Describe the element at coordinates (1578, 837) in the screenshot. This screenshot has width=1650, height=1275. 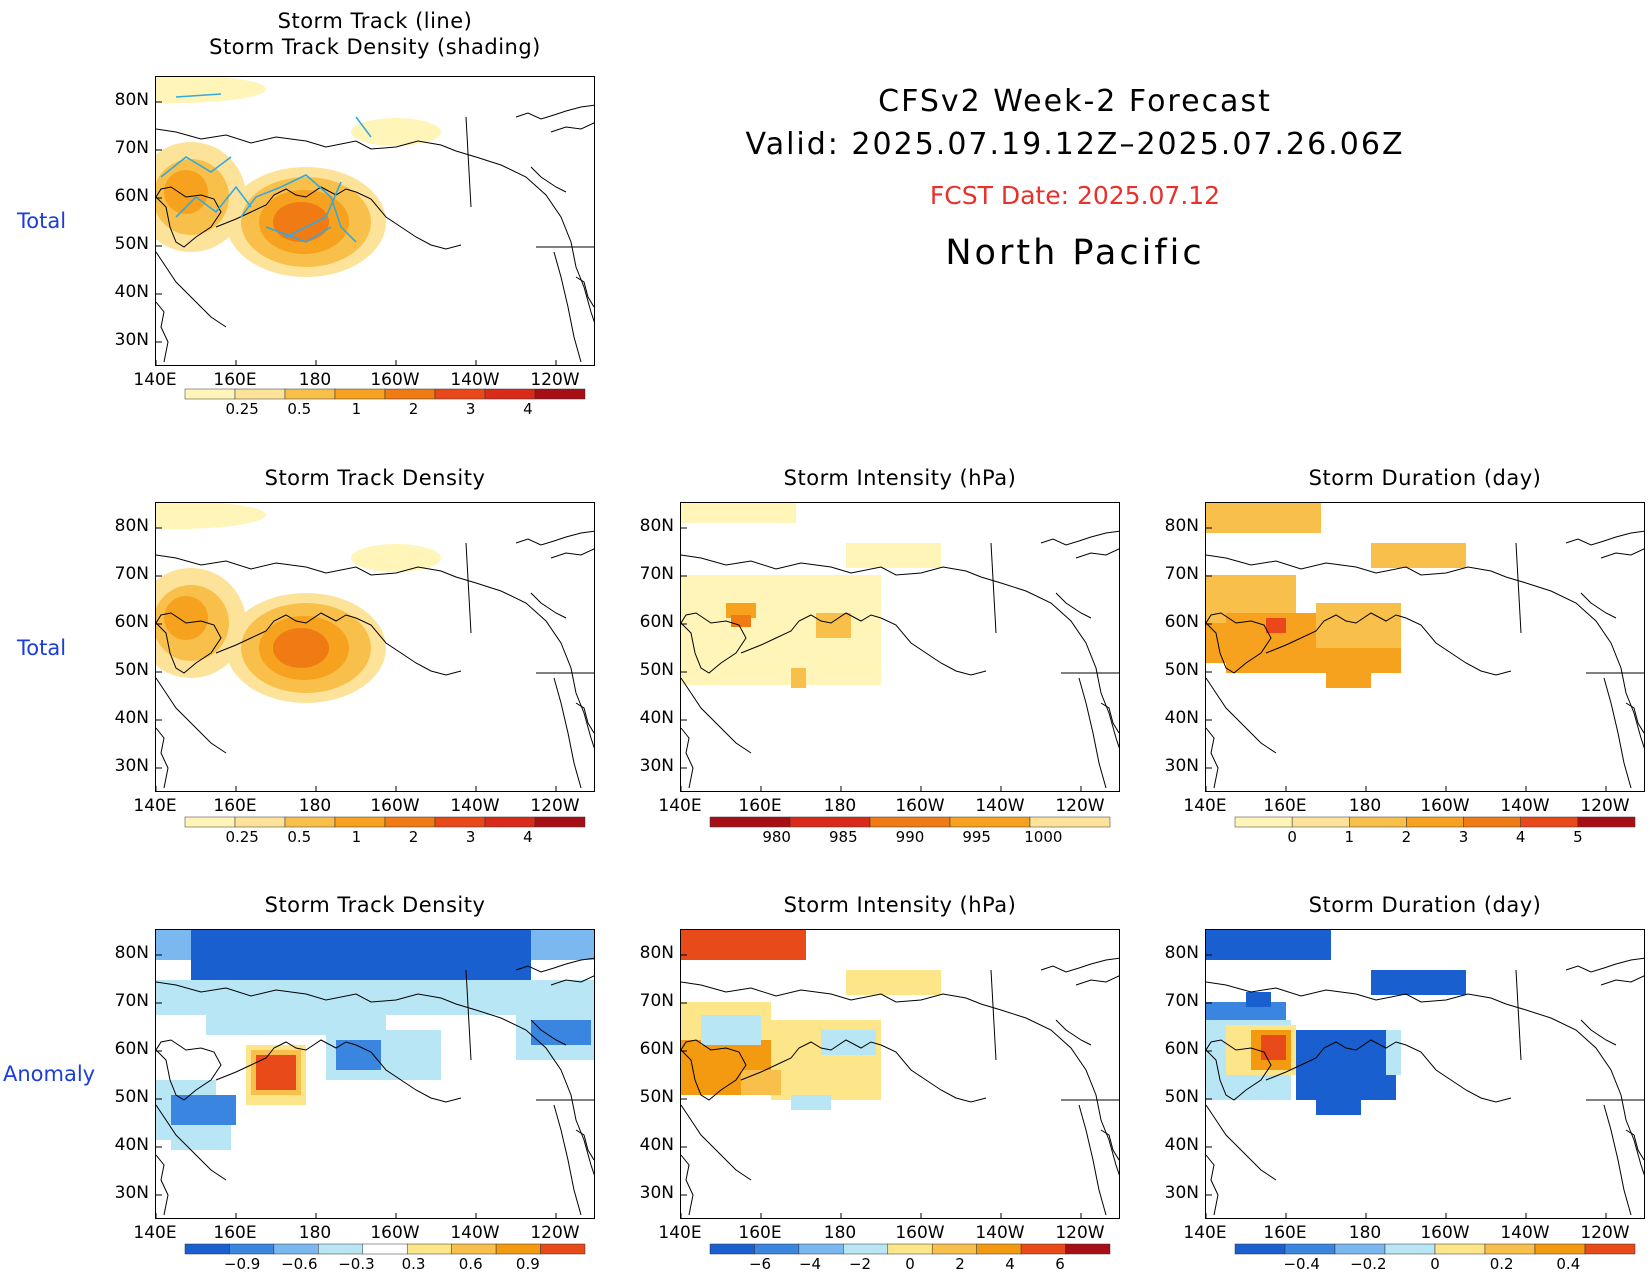
I see `colorbar-label: 5` at that location.